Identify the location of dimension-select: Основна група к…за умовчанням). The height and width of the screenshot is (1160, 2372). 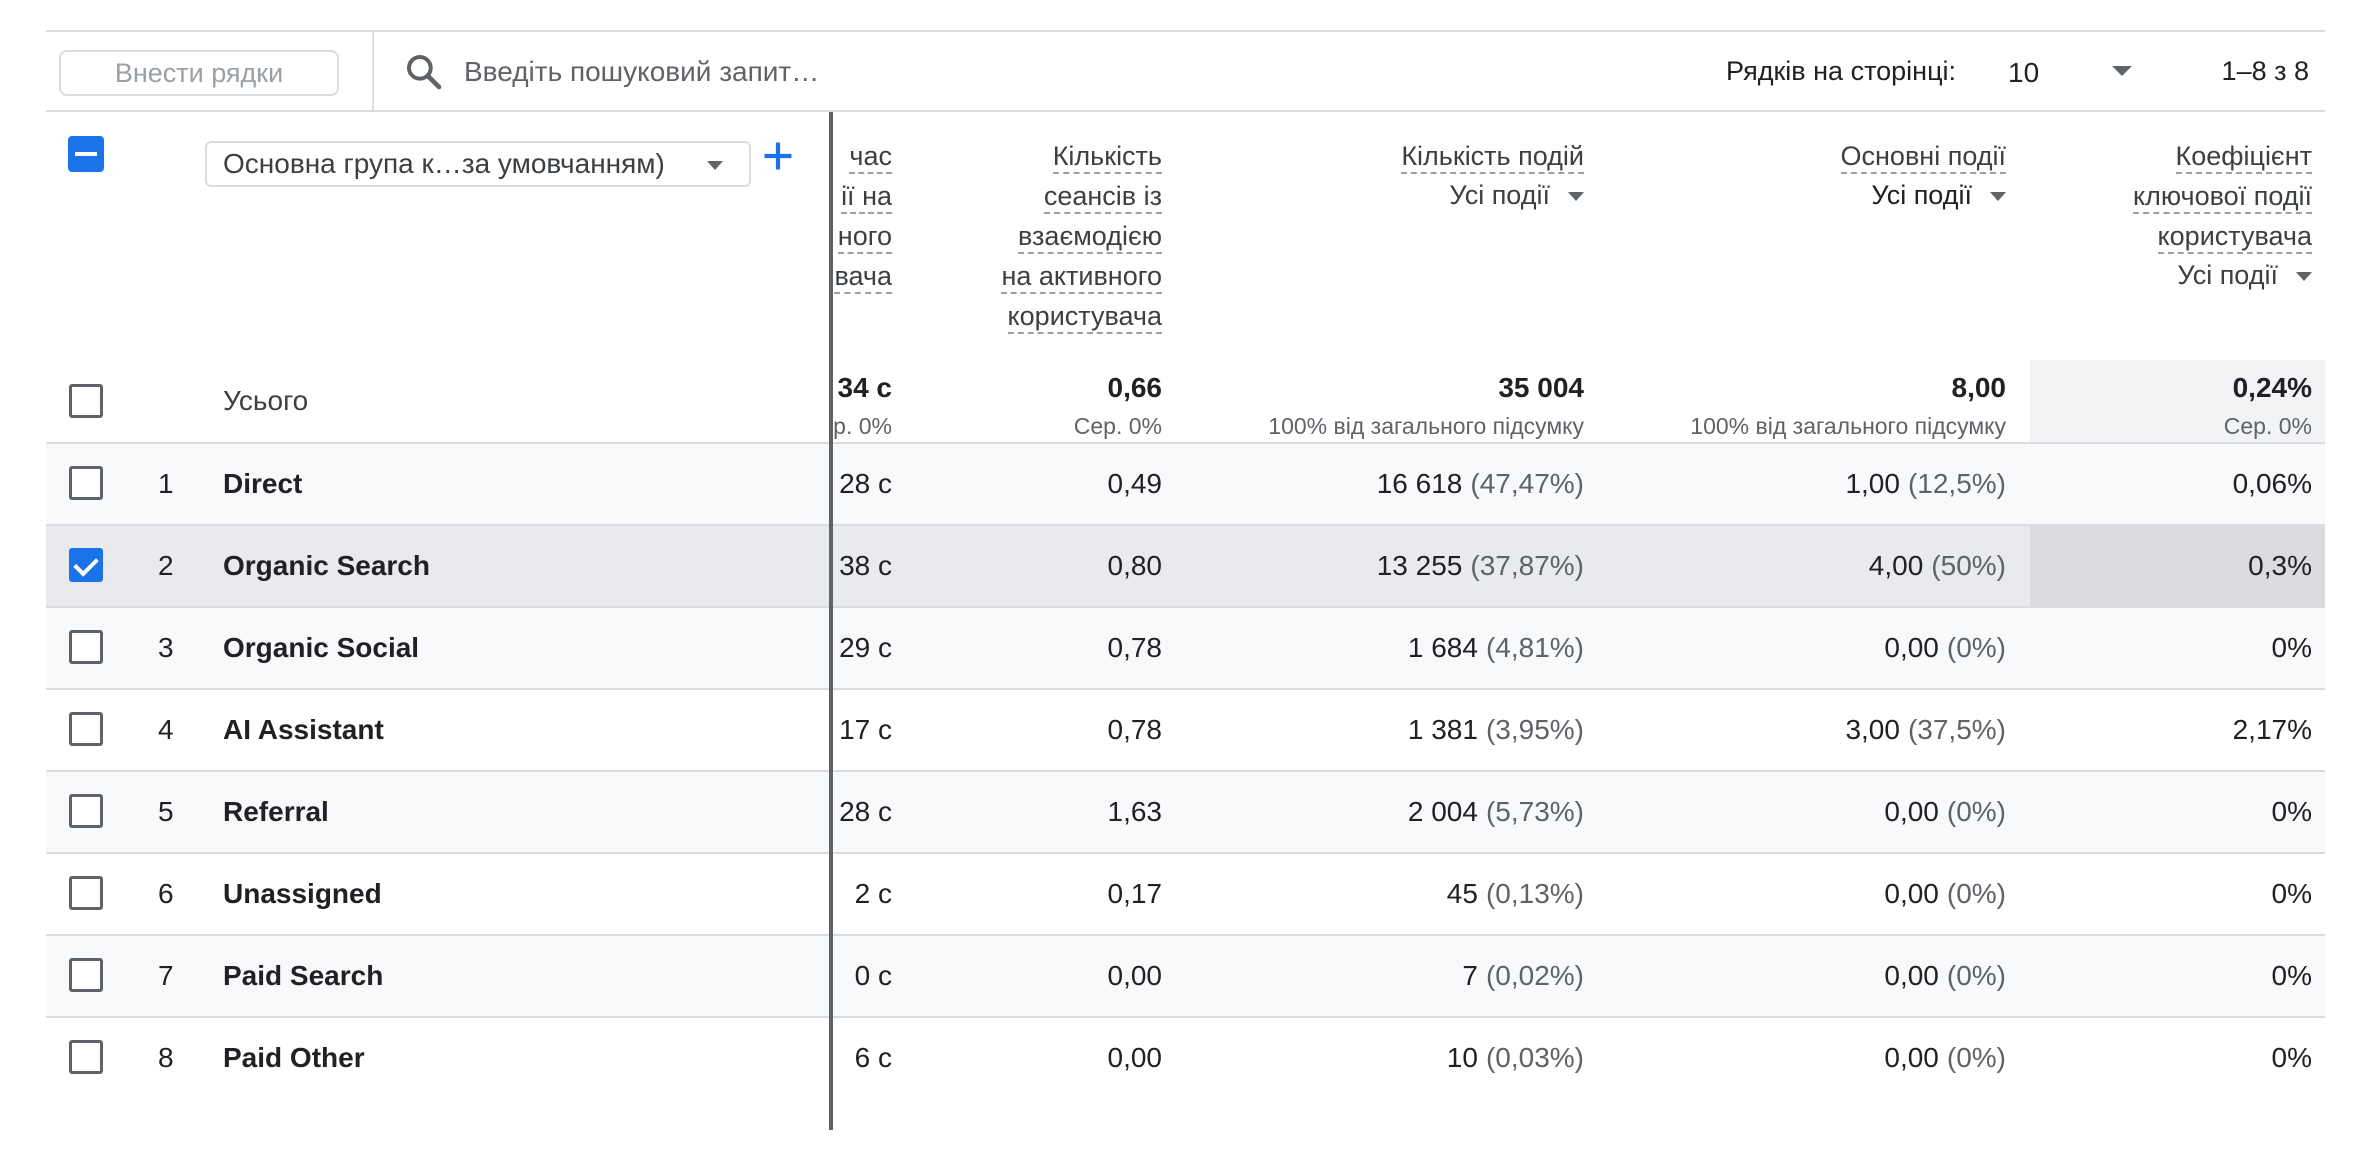
(478, 164).